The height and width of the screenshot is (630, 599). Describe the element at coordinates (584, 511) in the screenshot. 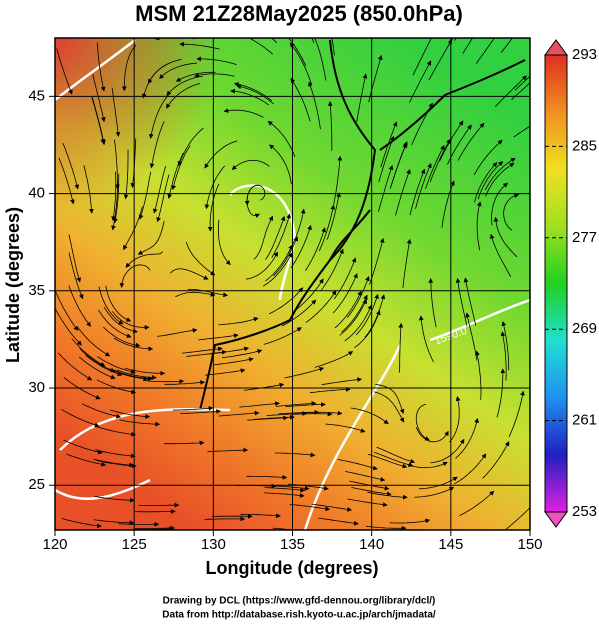

I see `colorbar-tick-label: 253` at that location.